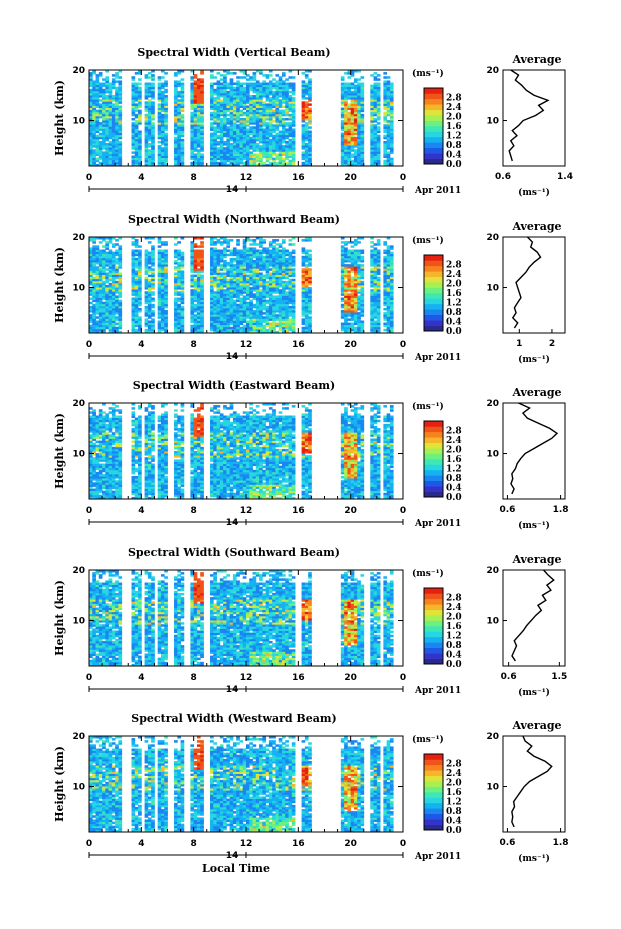 This screenshot has height=929, width=621. What do you see at coordinates (437, 191) in the screenshot?
I see `date-label: Apr 2011` at bounding box center [437, 191].